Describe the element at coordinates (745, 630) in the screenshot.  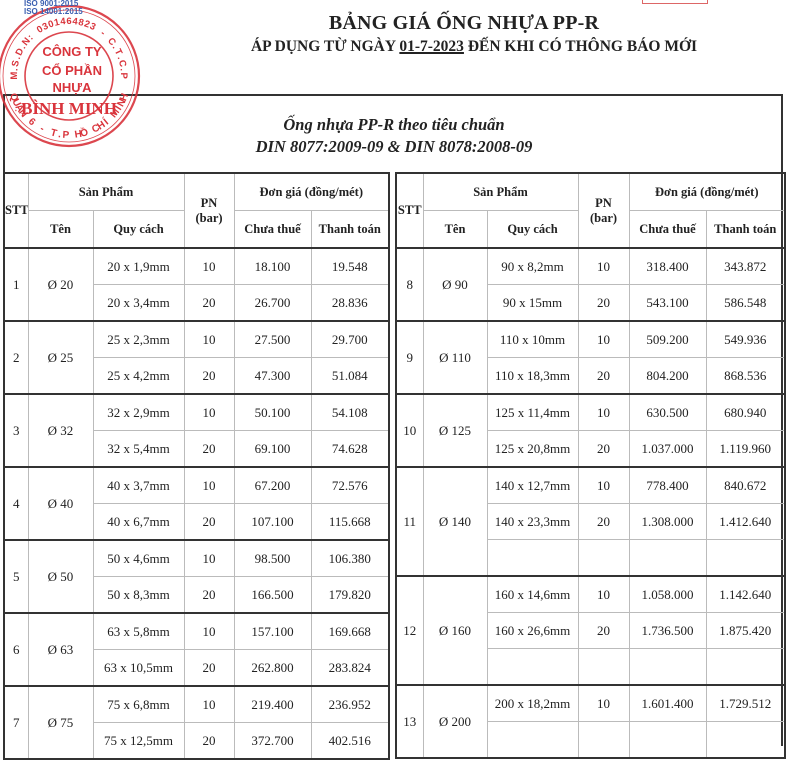
I see `total-price-cell: 1.875.420` at that location.